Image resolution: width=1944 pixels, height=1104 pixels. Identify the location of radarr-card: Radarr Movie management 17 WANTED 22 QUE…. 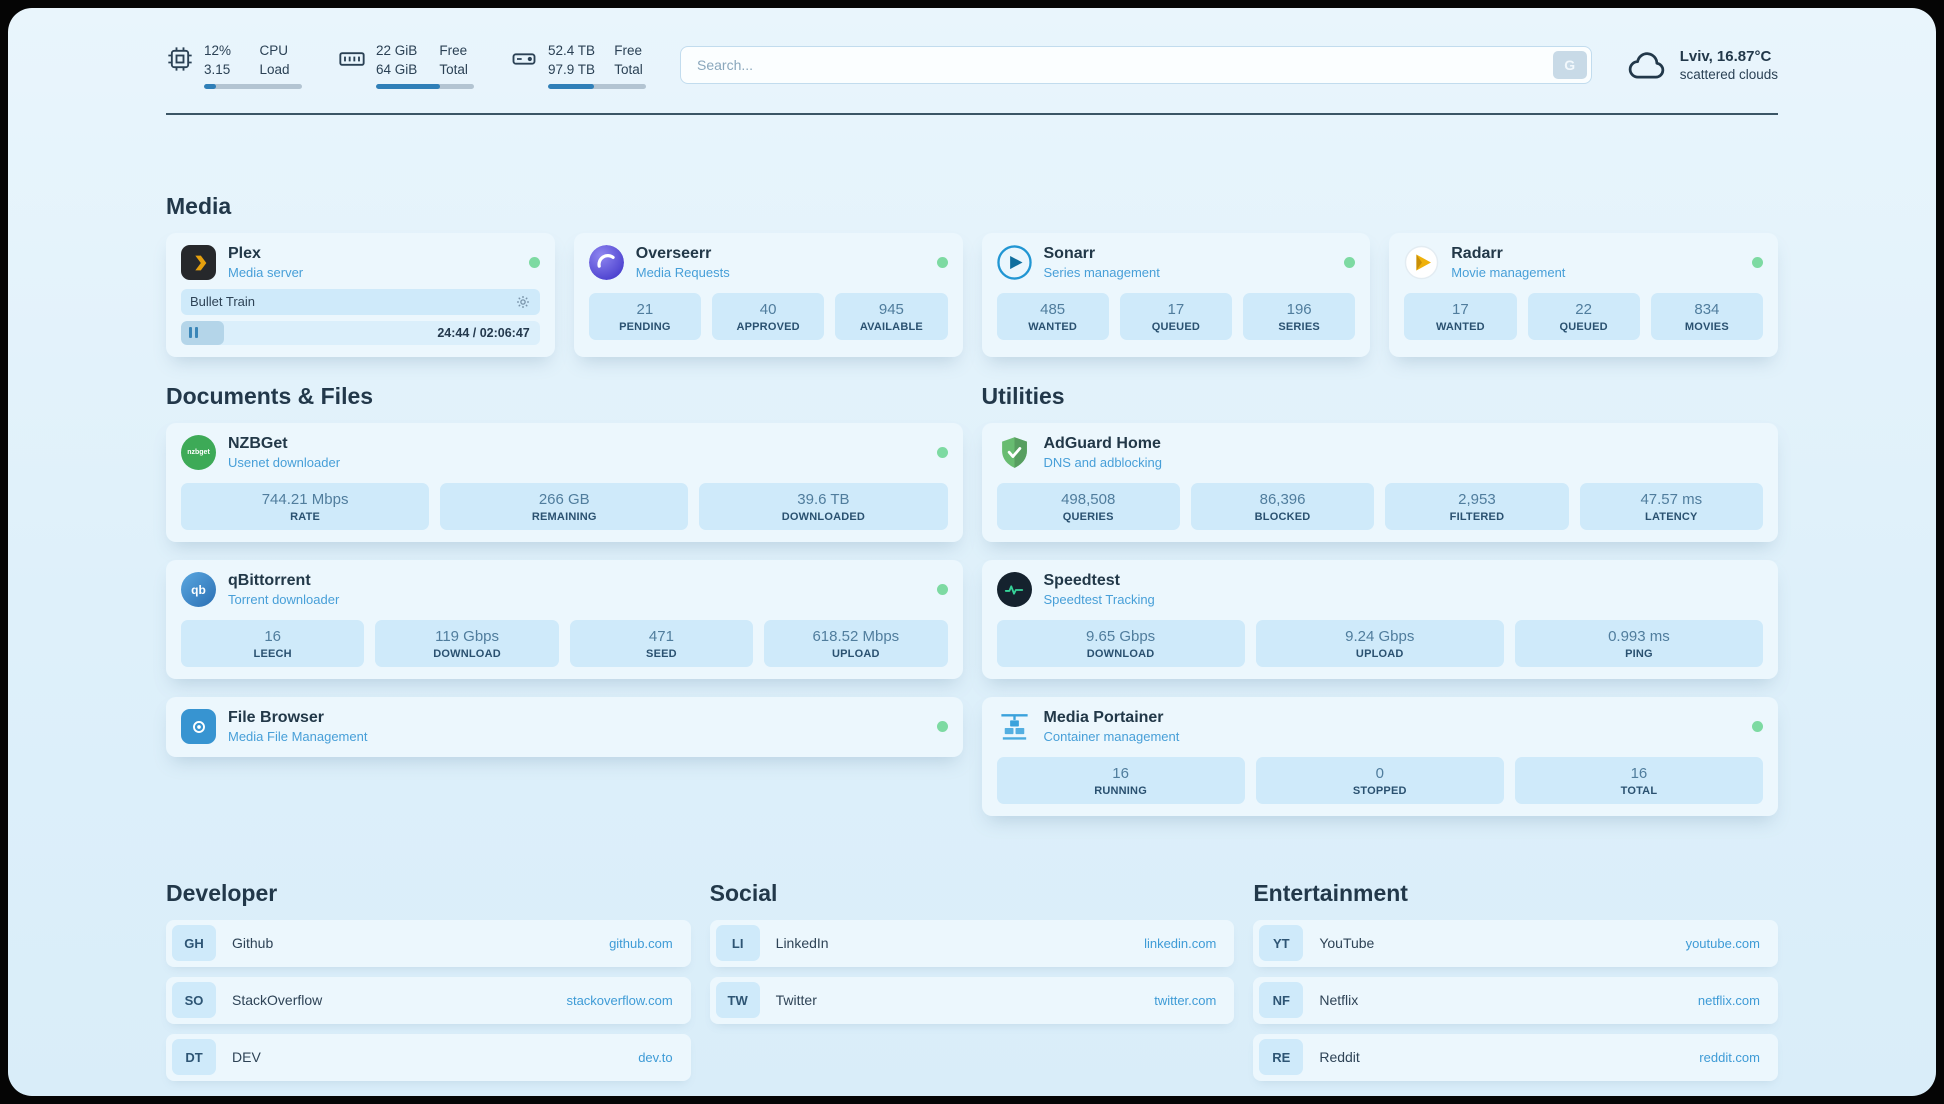
(1583, 294).